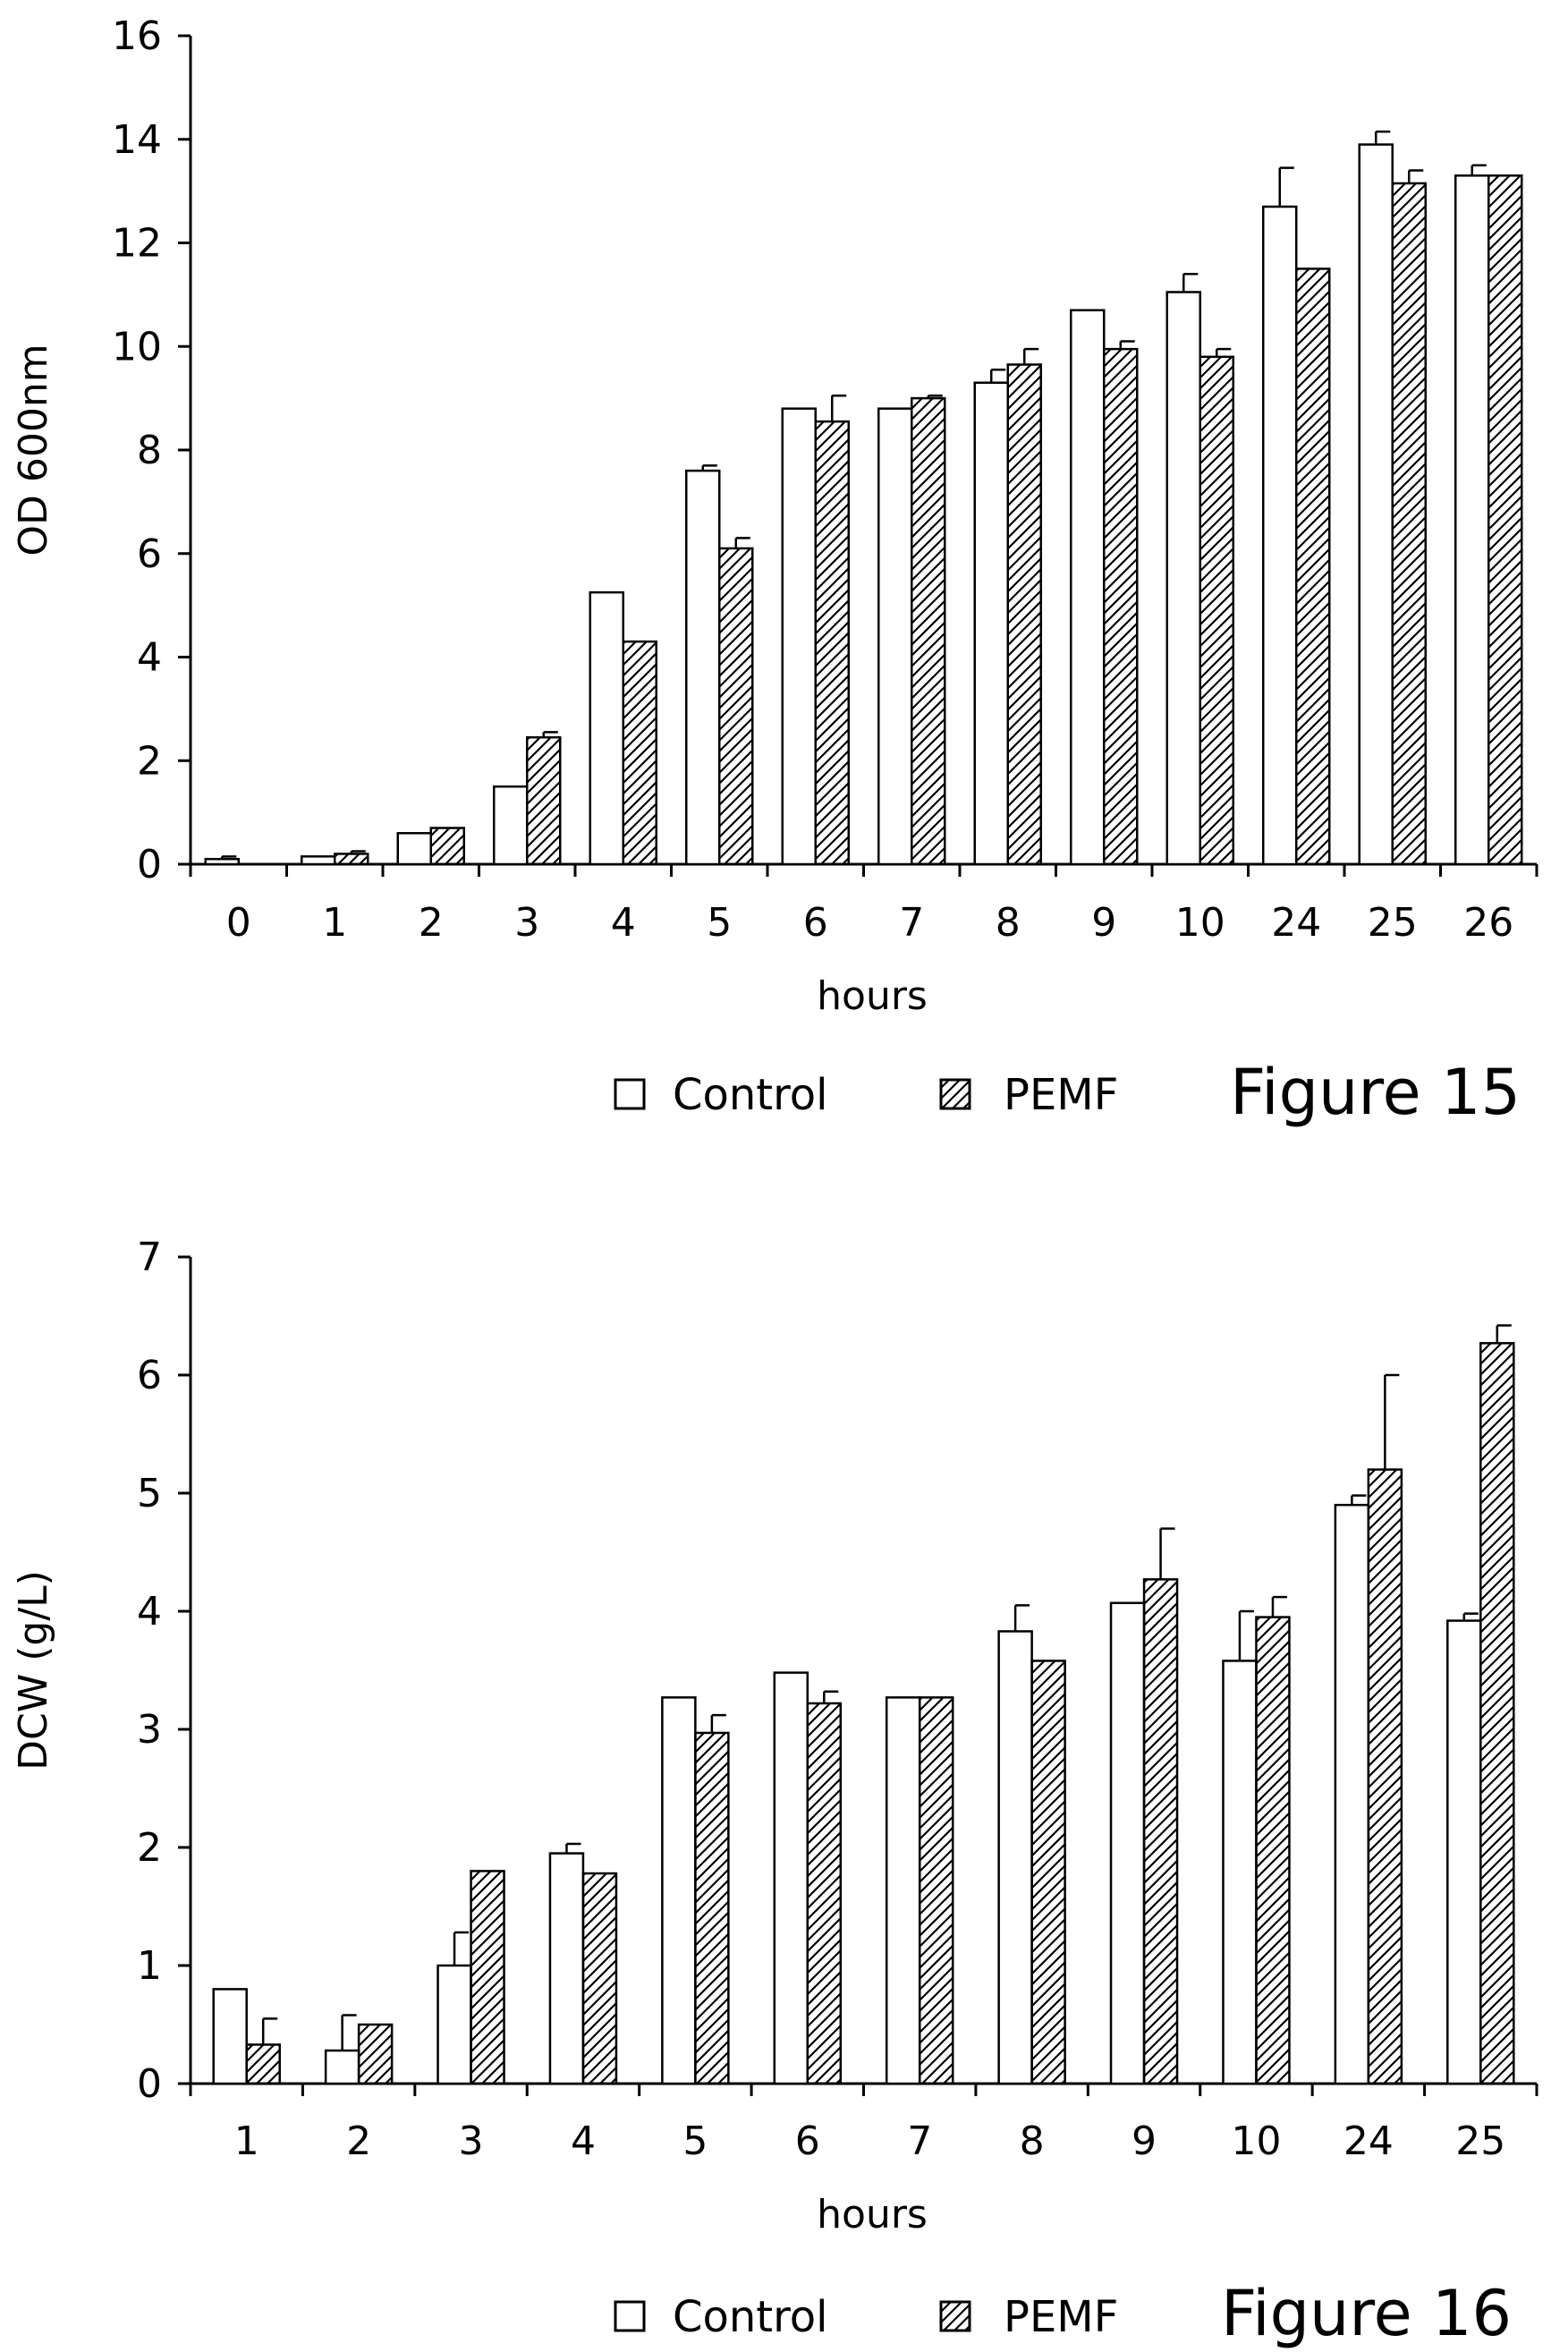  I want to click on x-tick-label: 26, so click(1488, 923).